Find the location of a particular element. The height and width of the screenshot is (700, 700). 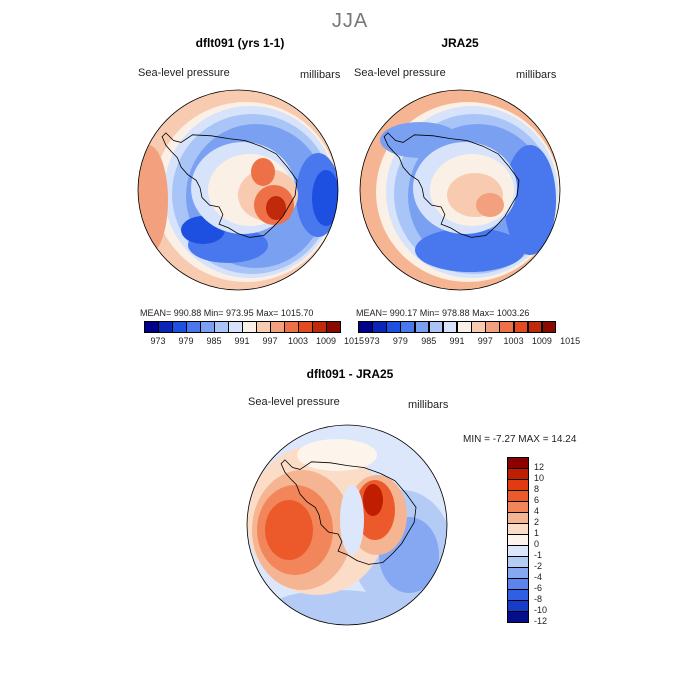

panel3-colorbar is located at coordinates (518, 540).